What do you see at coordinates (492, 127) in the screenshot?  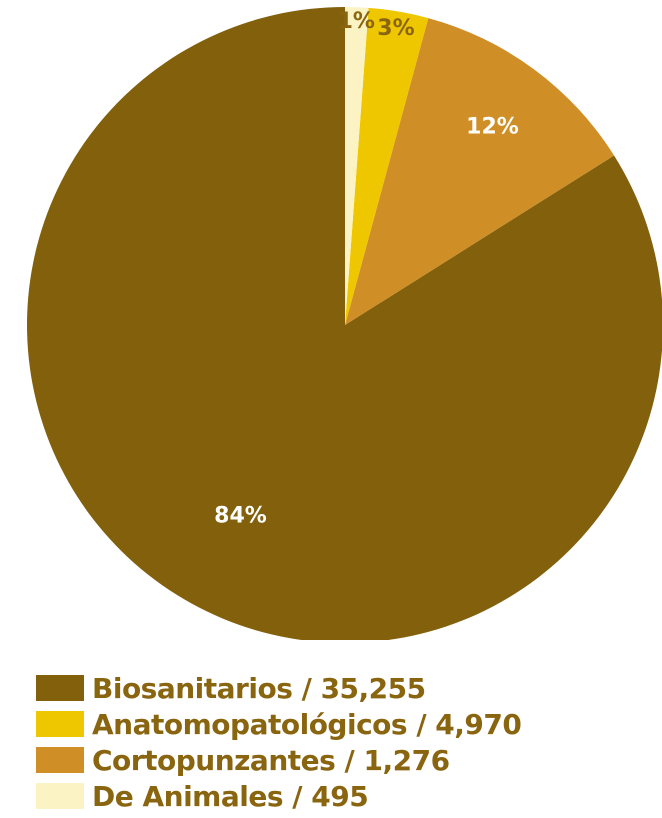 I see `pie-label-cortopunzantes: 12%` at bounding box center [492, 127].